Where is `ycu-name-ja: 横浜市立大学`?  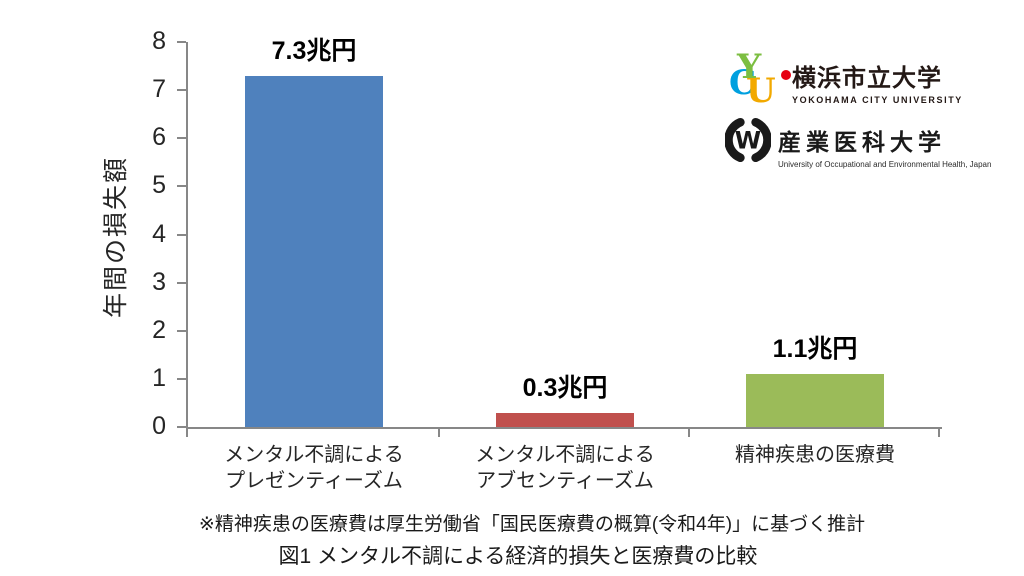 ycu-name-ja: 横浜市立大学 is located at coordinates (867, 78).